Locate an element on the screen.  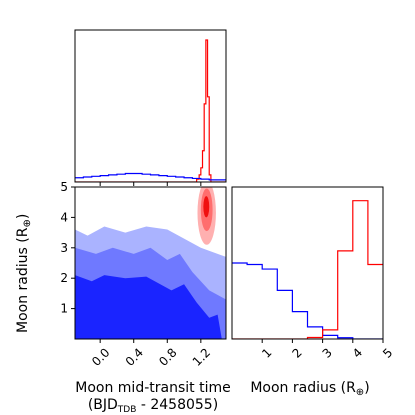
radius-hist-posterior-line is located at coordinates (307, 269).